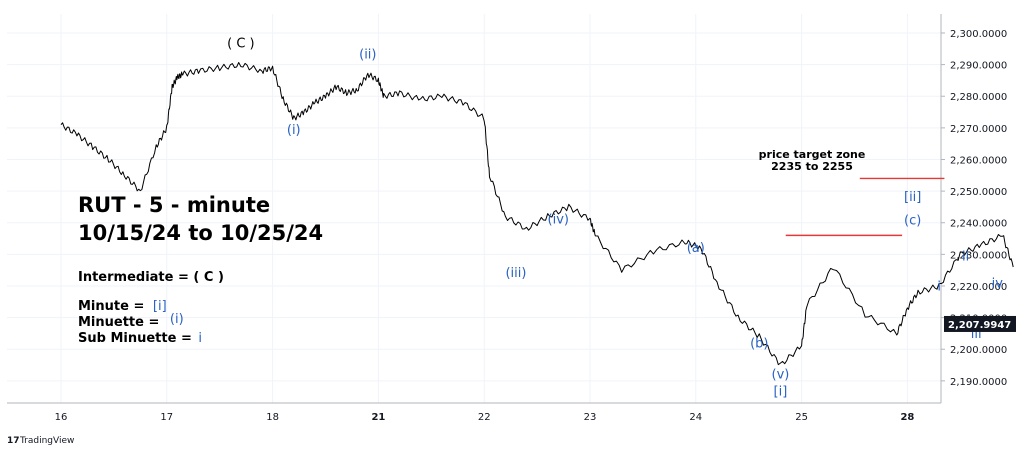 The image size is (1023, 454). I want to click on x-tick-label: 17, so click(166, 417).